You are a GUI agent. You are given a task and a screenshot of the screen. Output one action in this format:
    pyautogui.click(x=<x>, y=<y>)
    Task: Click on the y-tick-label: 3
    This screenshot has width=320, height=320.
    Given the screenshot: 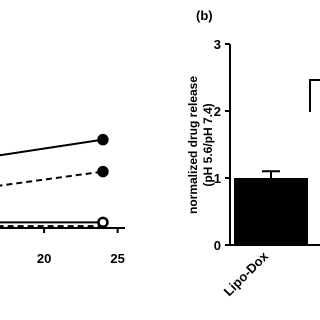 What is the action you would take?
    pyautogui.click(x=217, y=44)
    